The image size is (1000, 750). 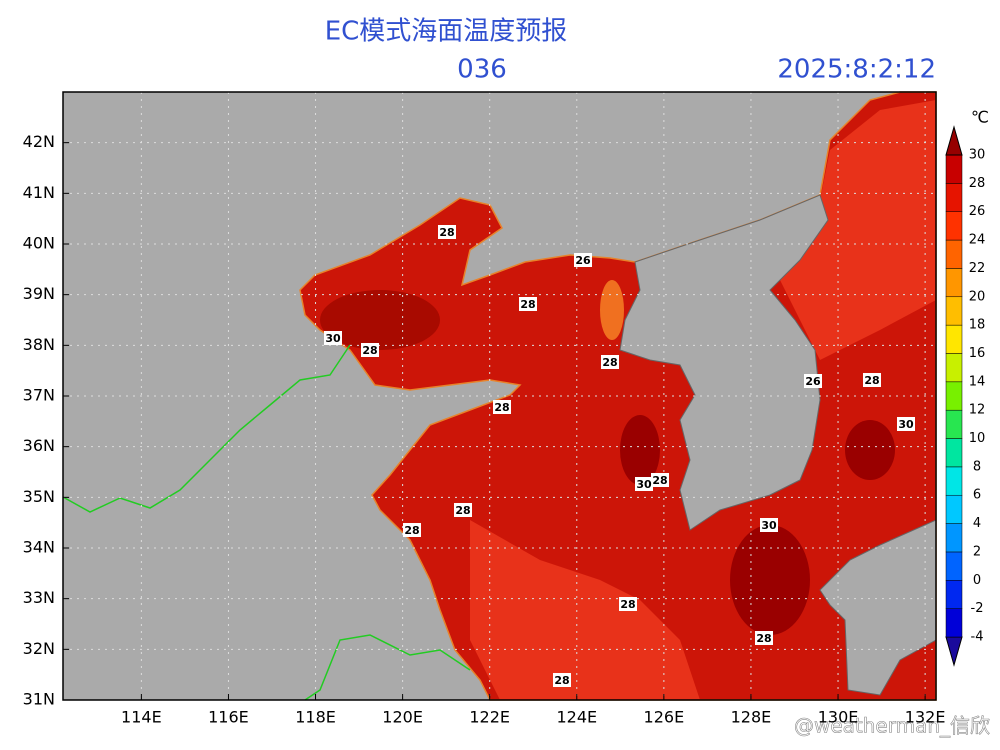 What do you see at coordinates (977, 353) in the screenshot?
I see `colorbar-label: 16` at bounding box center [977, 353].